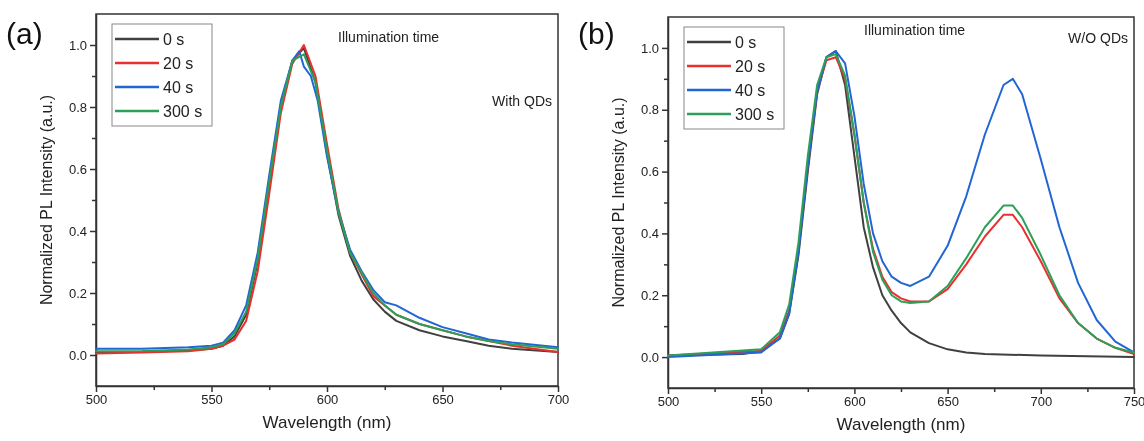 The image size is (1144, 441). Describe the element at coordinates (596, 33) in the screenshot. I see `text: (b)` at that location.